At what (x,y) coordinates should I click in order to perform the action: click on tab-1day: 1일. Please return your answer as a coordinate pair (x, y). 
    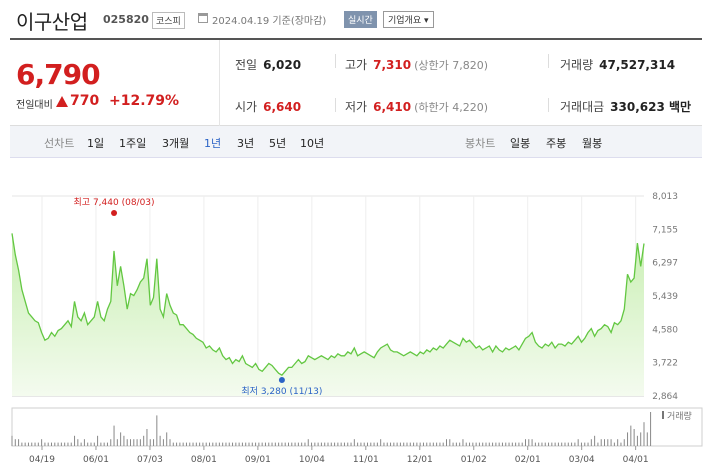
    Looking at the image, I should click on (96, 143).